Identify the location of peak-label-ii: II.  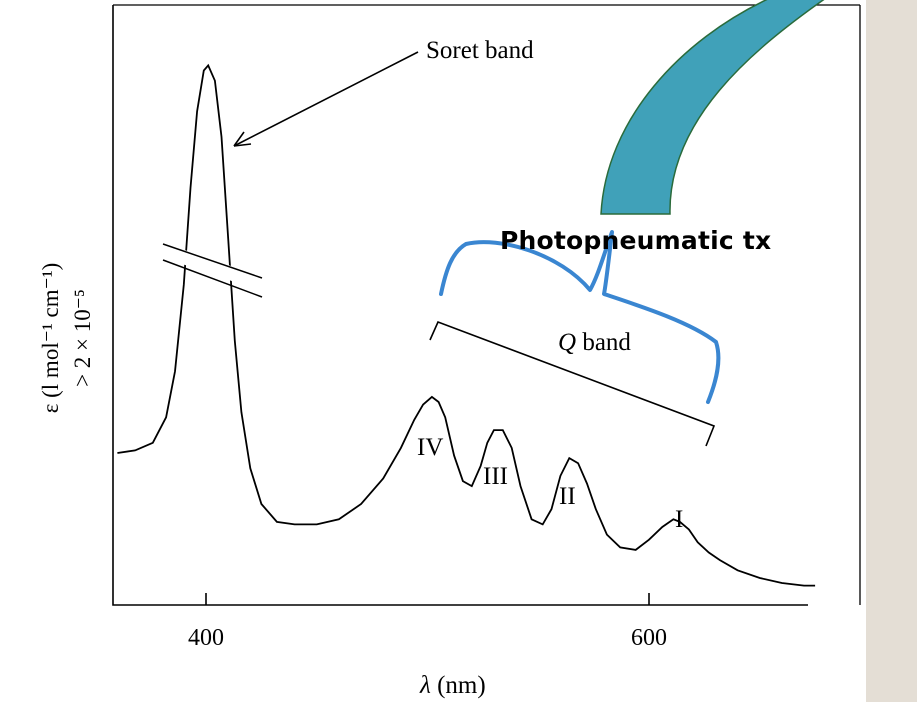
(567, 496).